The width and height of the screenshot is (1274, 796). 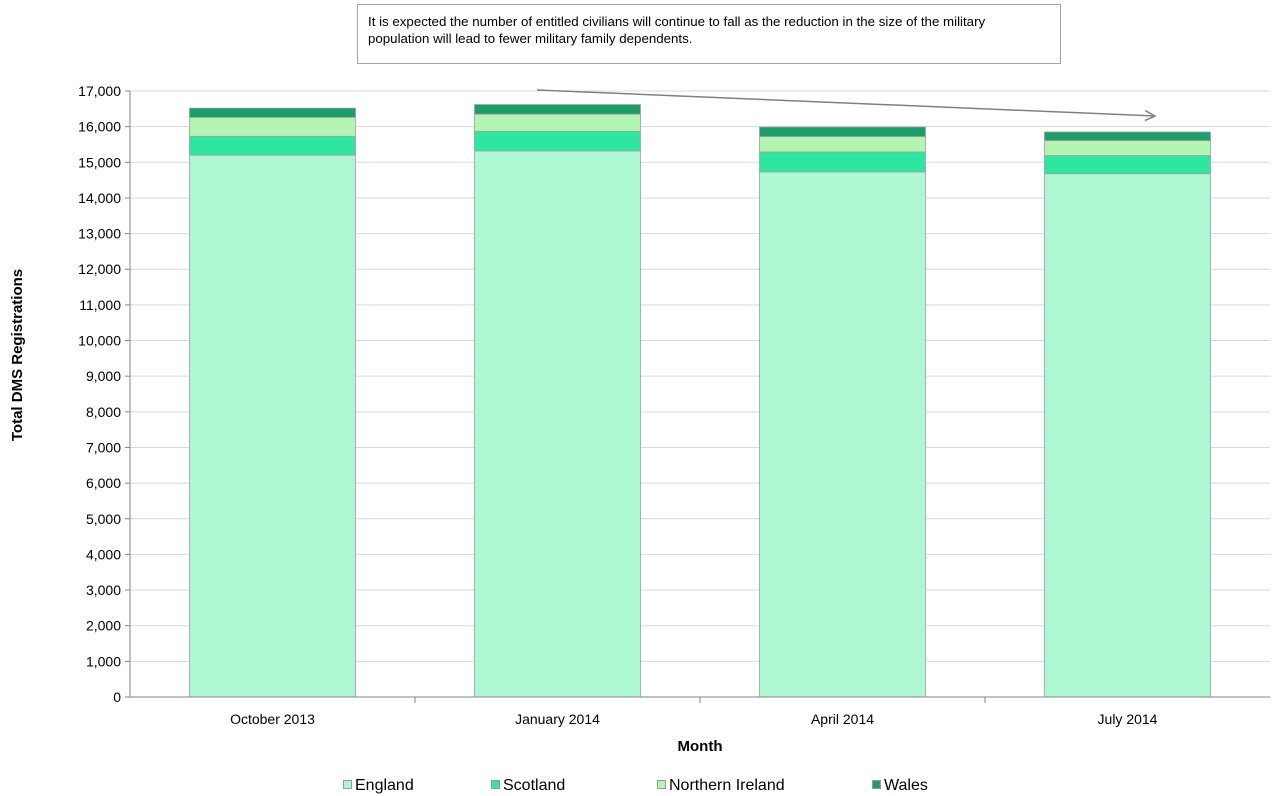 What do you see at coordinates (103, 447) in the screenshot?
I see `y-tick-label: 7,000` at bounding box center [103, 447].